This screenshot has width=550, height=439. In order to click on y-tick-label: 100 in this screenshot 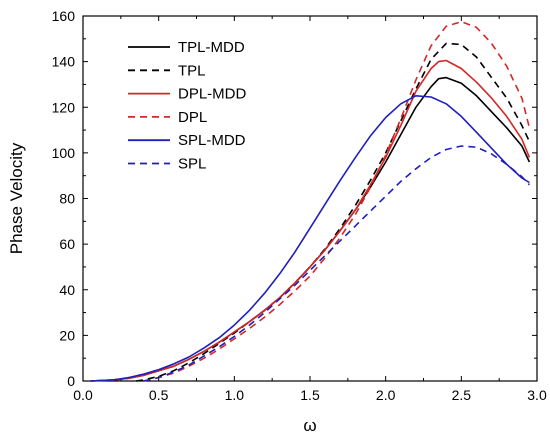, I will do `click(64, 153)`.